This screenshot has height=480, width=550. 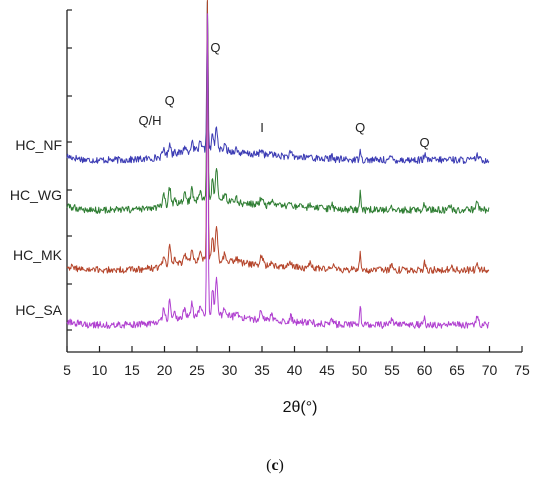 I want to click on x-axis-title: 2θ(°), so click(x=300, y=407).